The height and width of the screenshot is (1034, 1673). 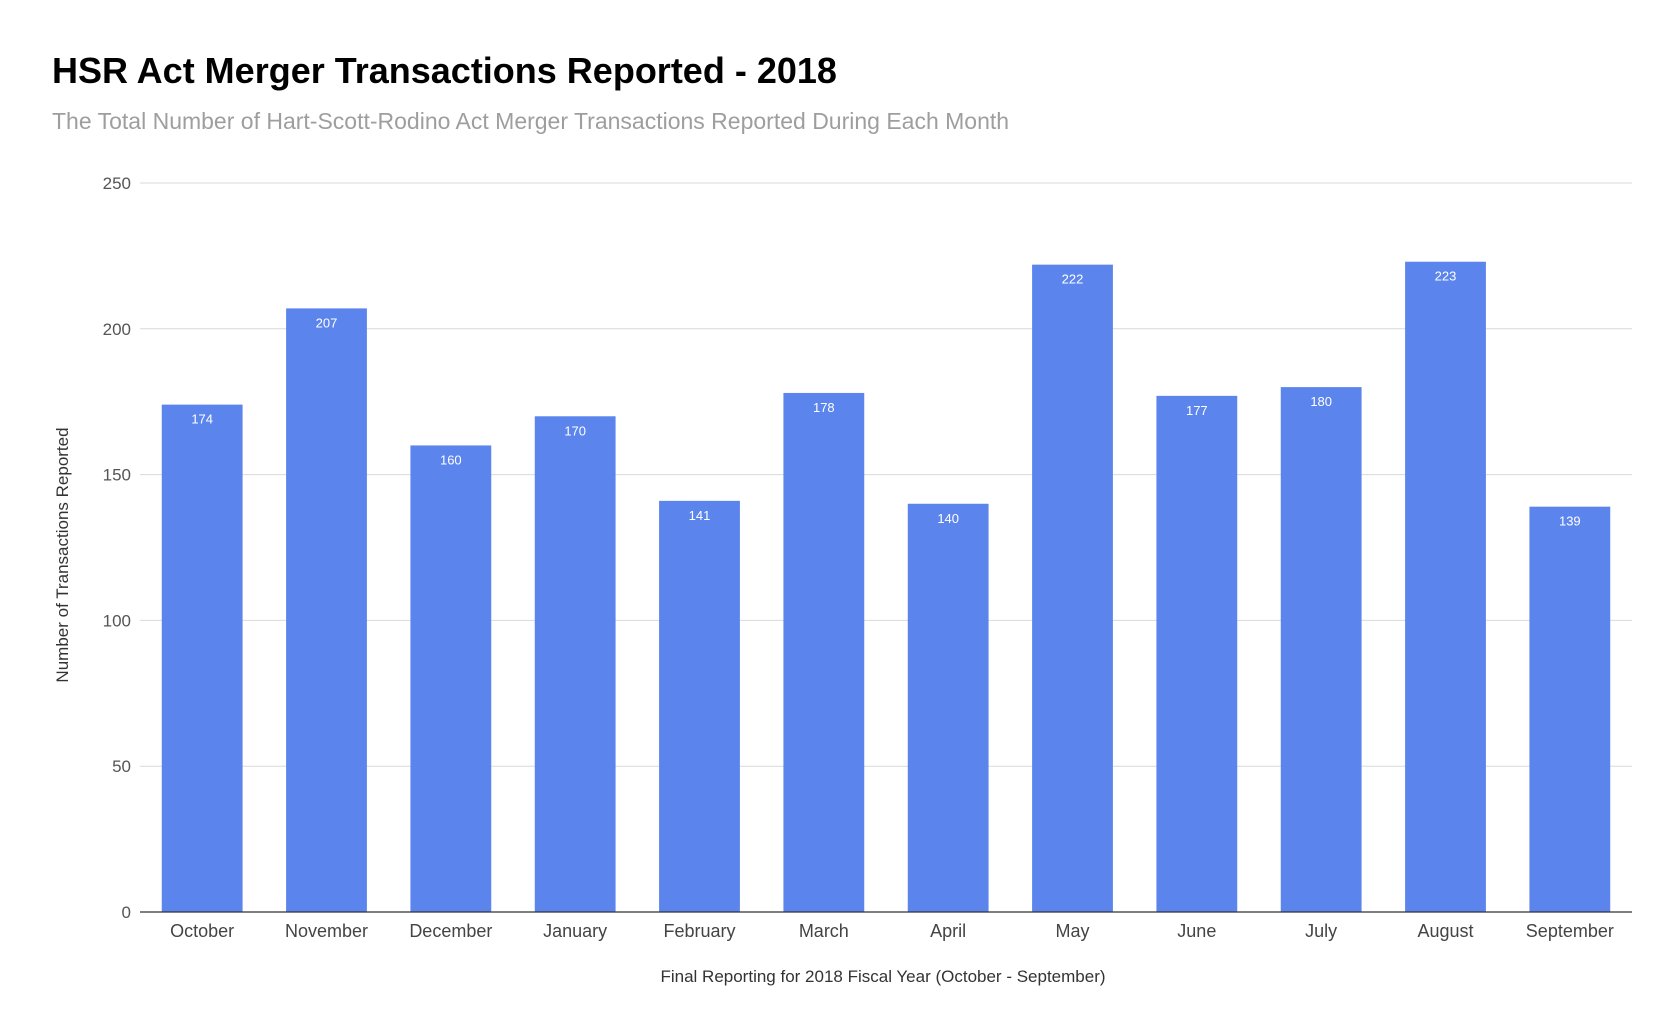 What do you see at coordinates (575, 931) in the screenshot?
I see `x-tick-label: January` at bounding box center [575, 931].